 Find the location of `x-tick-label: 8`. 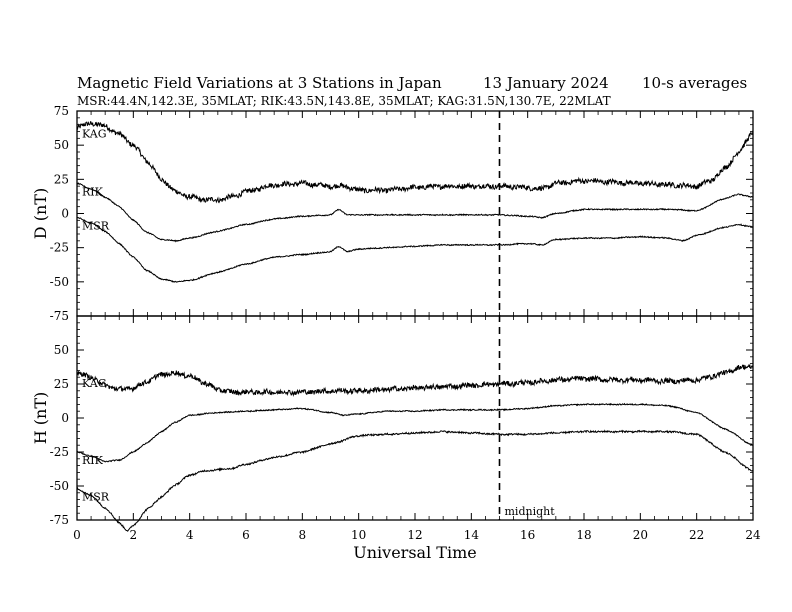

x-tick-label: 8 is located at coordinates (303, 535).